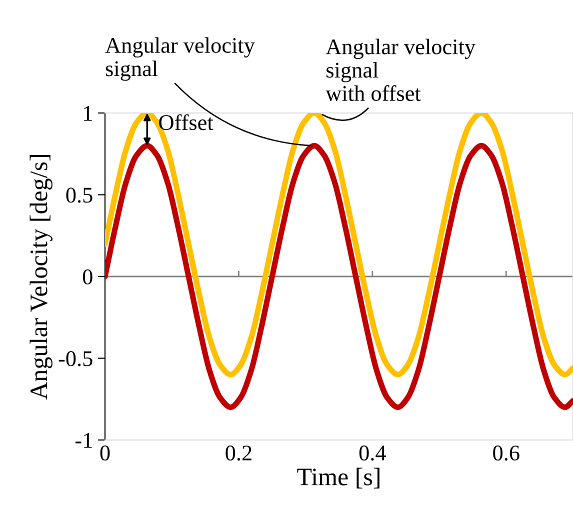 The height and width of the screenshot is (517, 573). What do you see at coordinates (338, 478) in the screenshot?
I see `x-axis-title: Time [s]` at bounding box center [338, 478].